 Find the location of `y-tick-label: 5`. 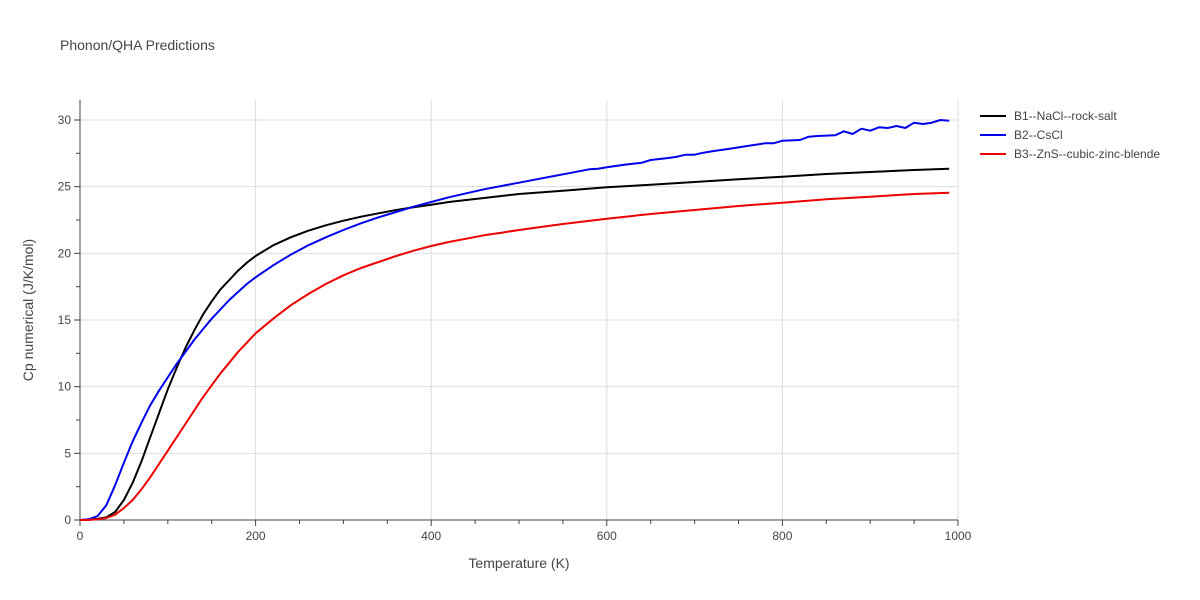

y-tick-label: 5 is located at coordinates (67, 453).